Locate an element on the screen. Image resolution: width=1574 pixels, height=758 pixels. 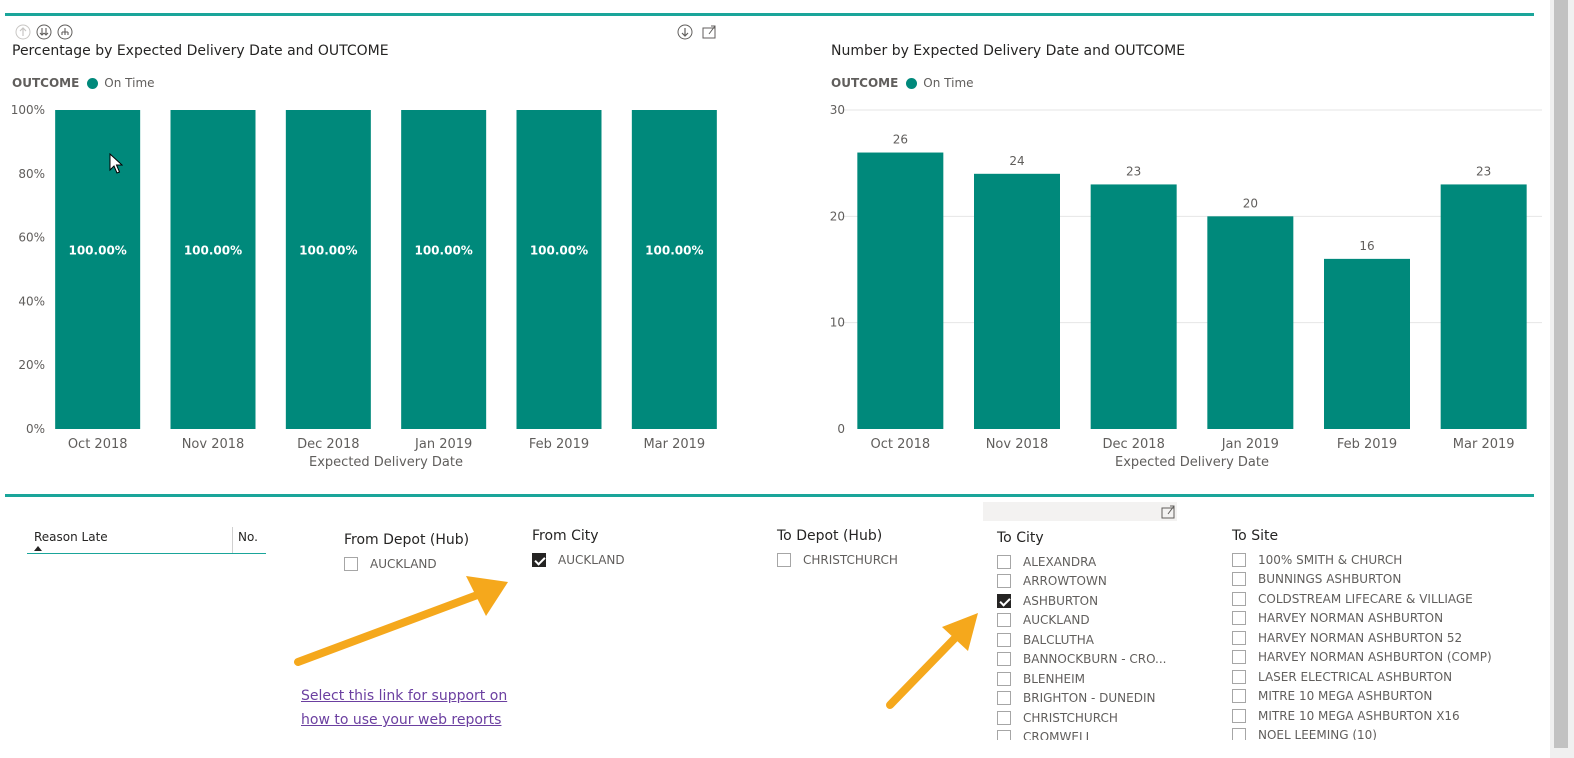
slicer-from-city: AUCKLAND is located at coordinates (578, 560).